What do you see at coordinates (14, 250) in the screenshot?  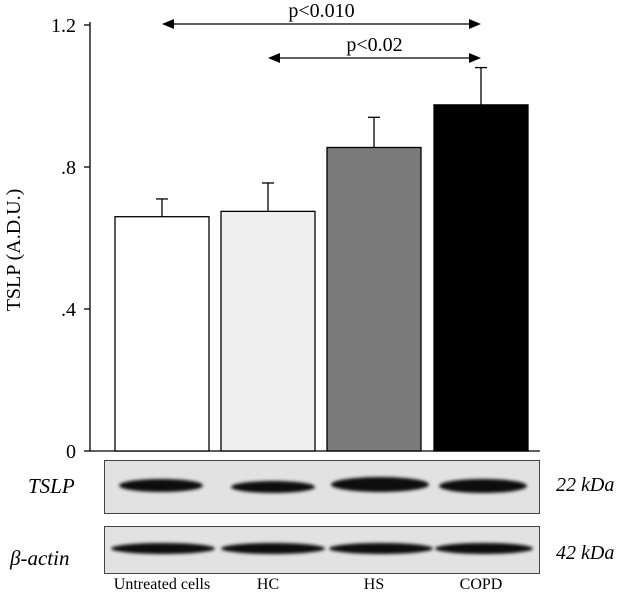 I see `y-axis-label: TSLP (A.D.U.)` at bounding box center [14, 250].